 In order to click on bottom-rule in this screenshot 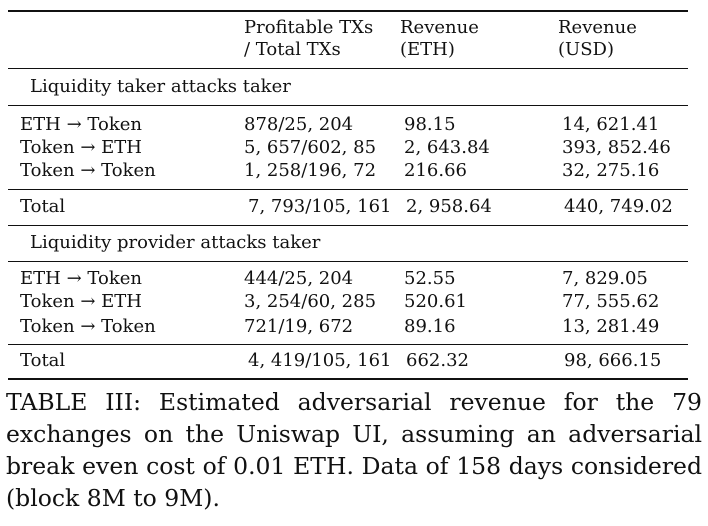, I will do `click(348, 379)`.